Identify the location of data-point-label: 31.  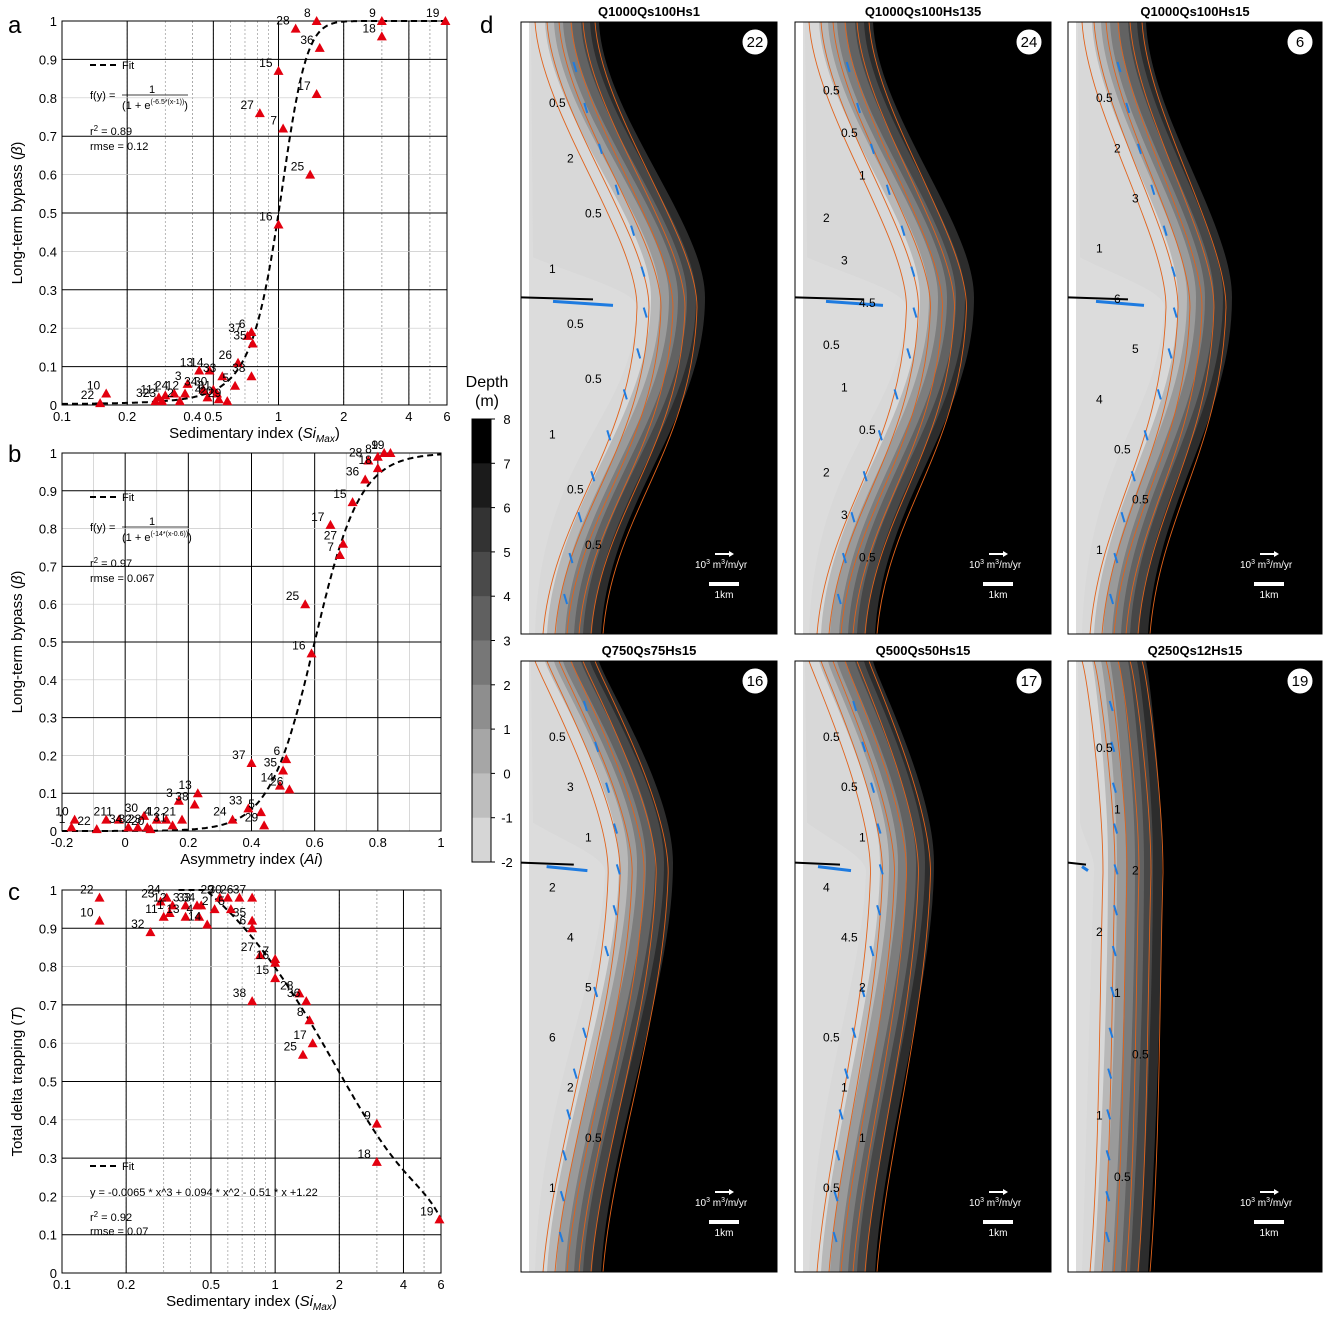
(205, 385).